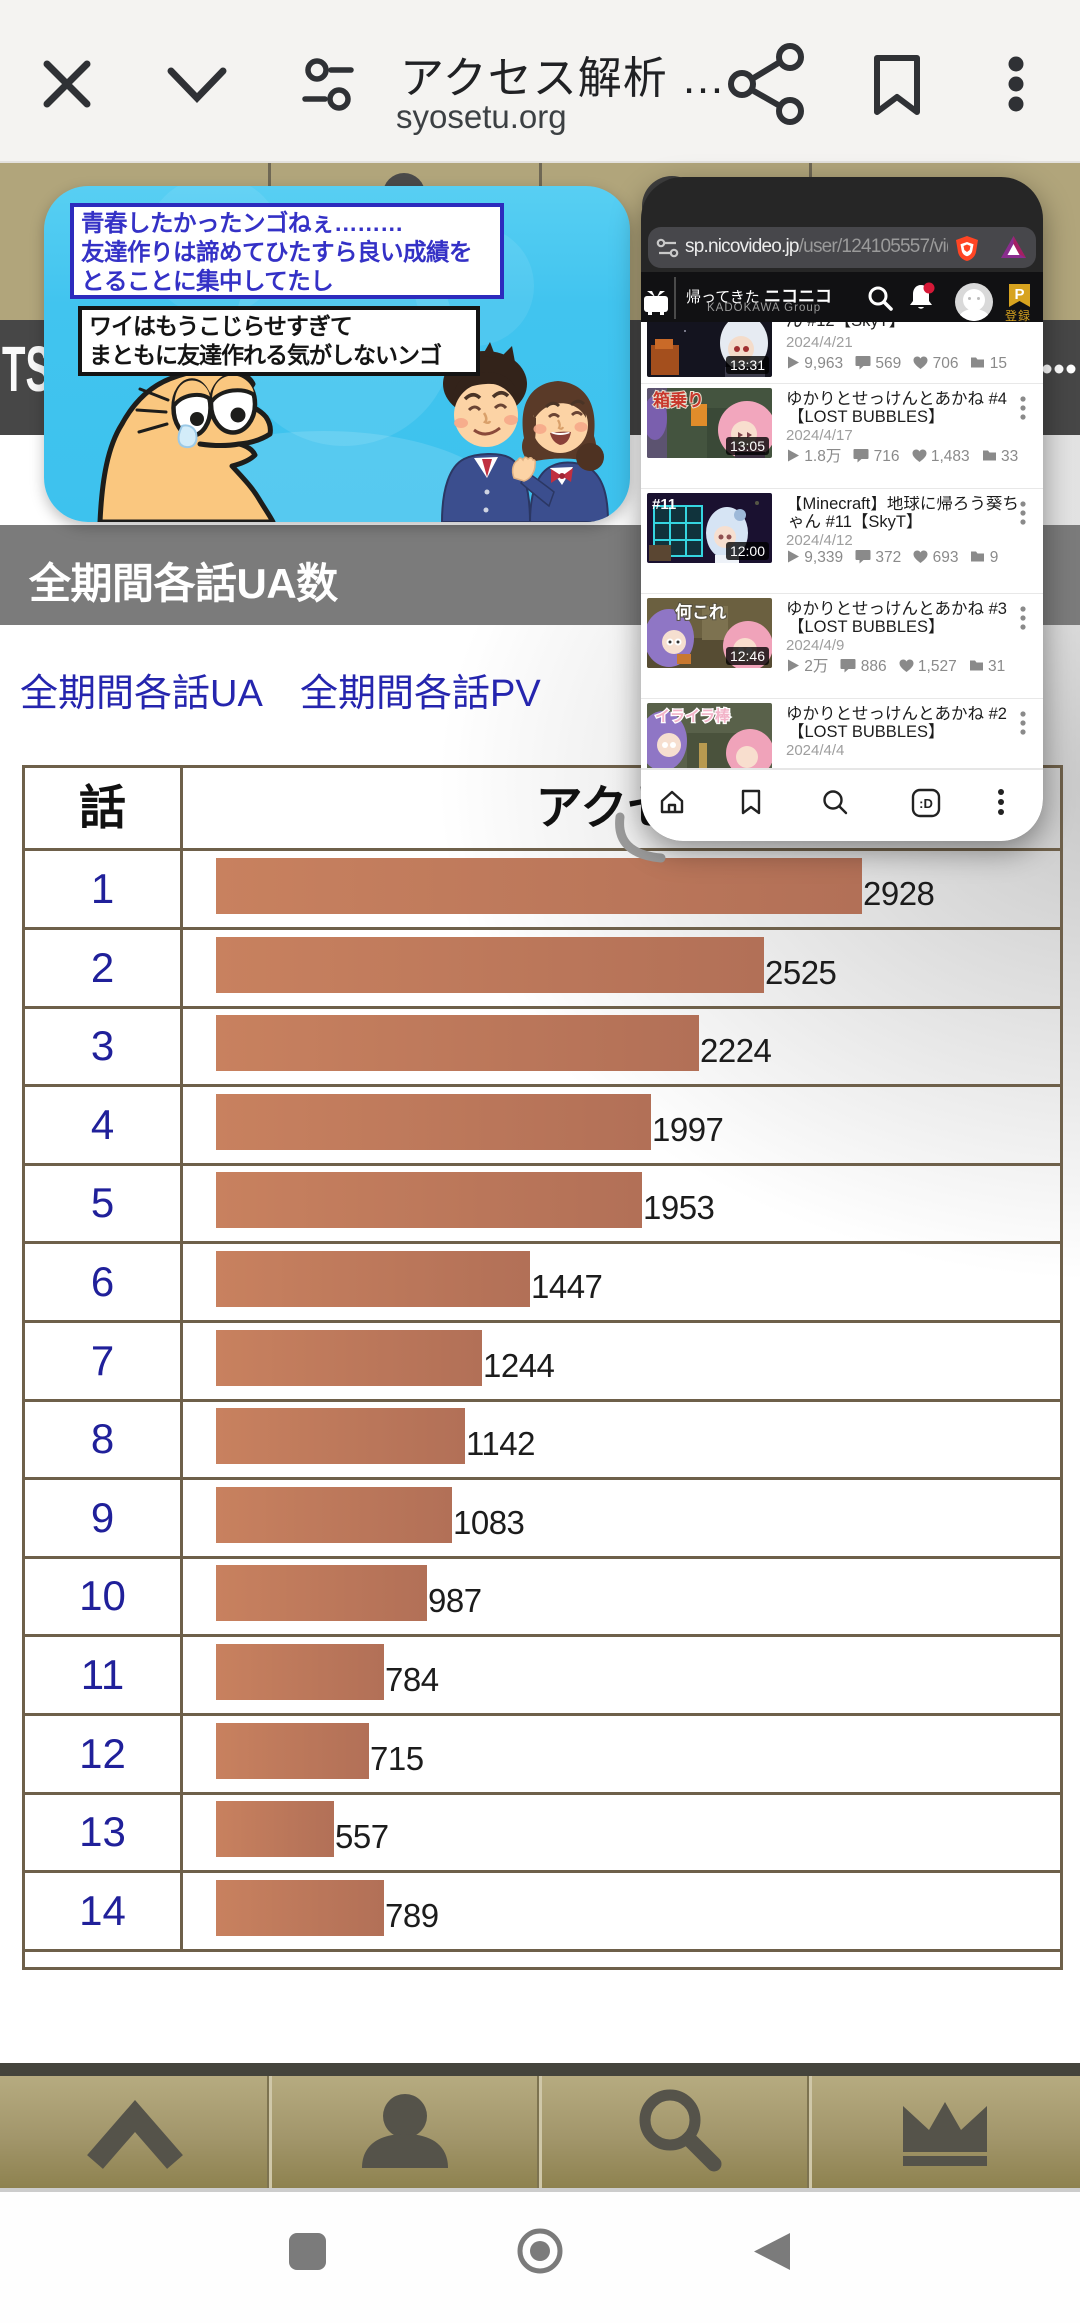 The image size is (1080, 2323). What do you see at coordinates (664, 504) in the screenshot?
I see `svg-text: #11` at bounding box center [664, 504].